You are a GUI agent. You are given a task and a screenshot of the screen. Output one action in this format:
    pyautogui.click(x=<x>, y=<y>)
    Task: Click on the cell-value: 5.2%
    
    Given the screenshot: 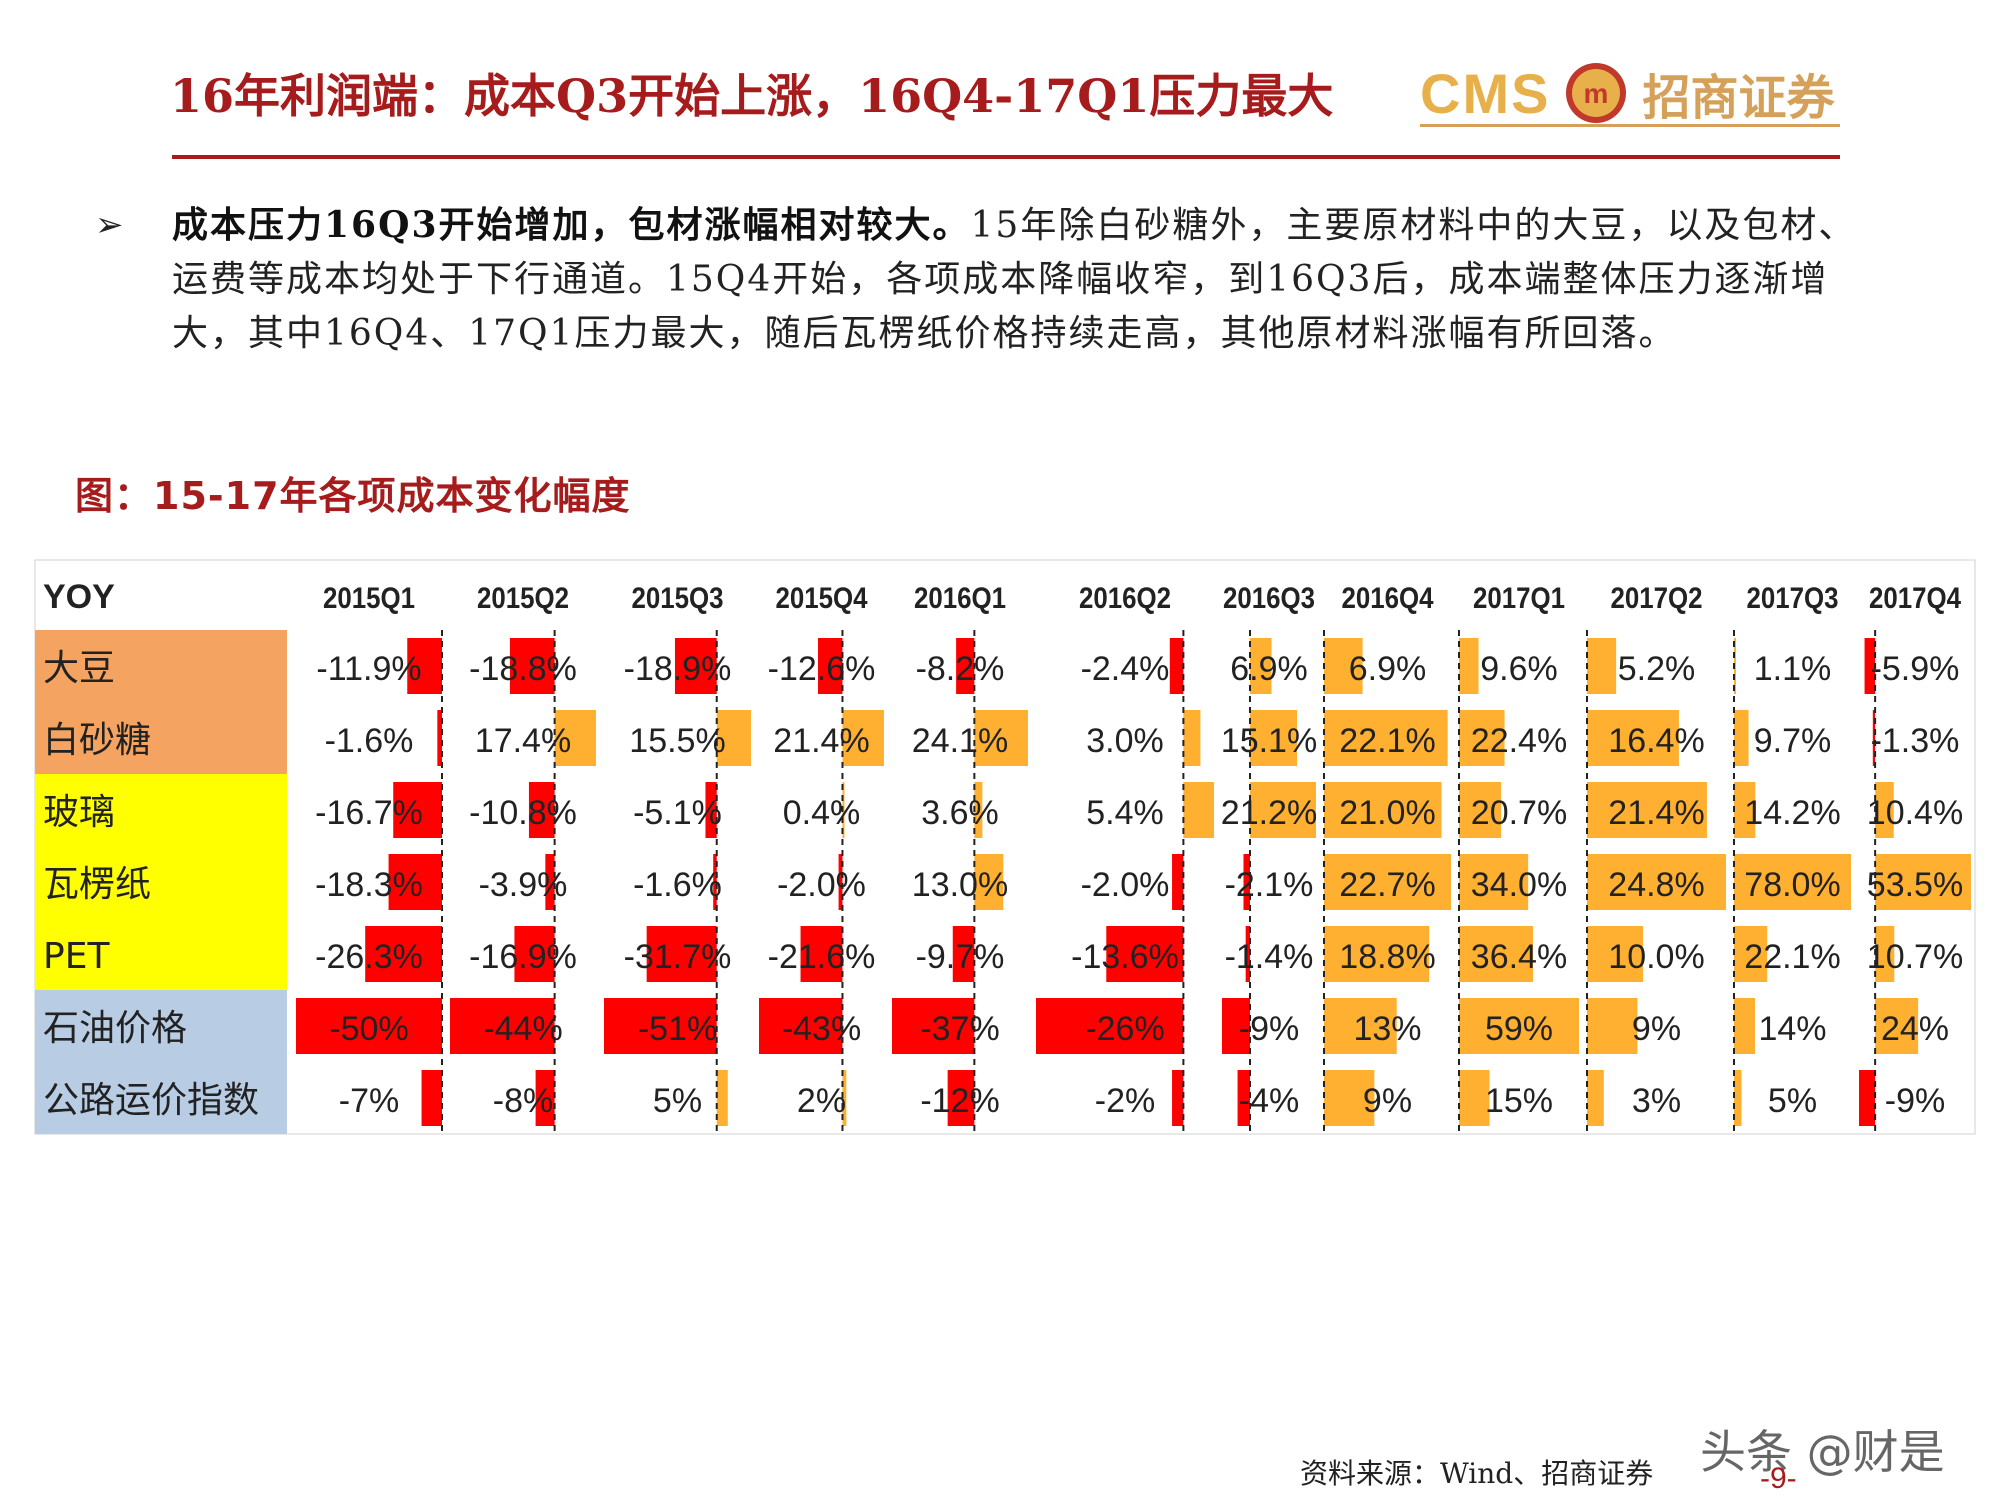 What is the action you would take?
    pyautogui.click(x=1657, y=669)
    